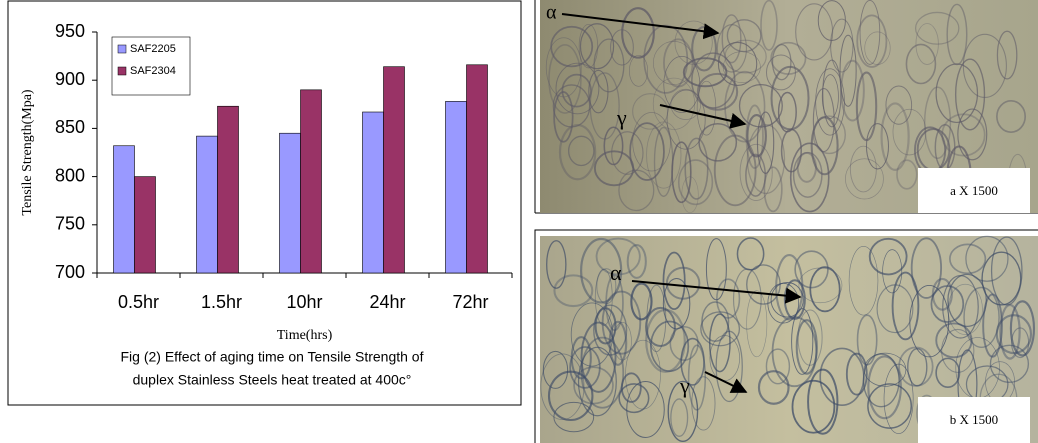 The height and width of the screenshot is (443, 1038). I want to click on legend-label: SAF2304, so click(153, 71).